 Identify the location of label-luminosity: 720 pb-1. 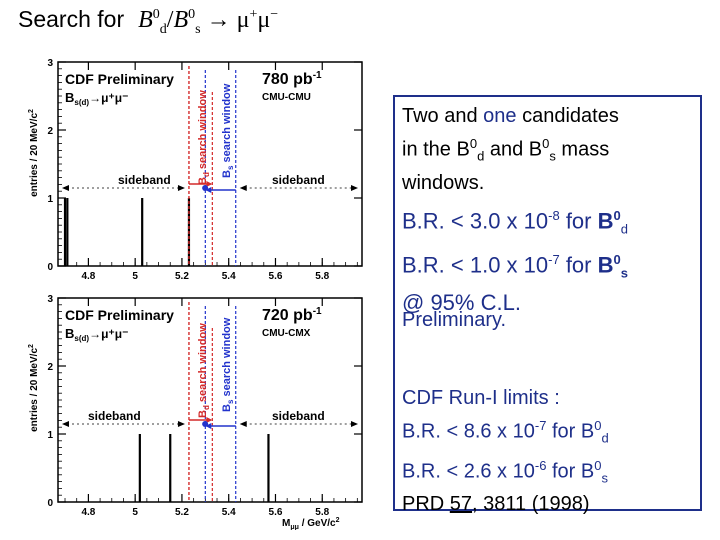
(292, 315).